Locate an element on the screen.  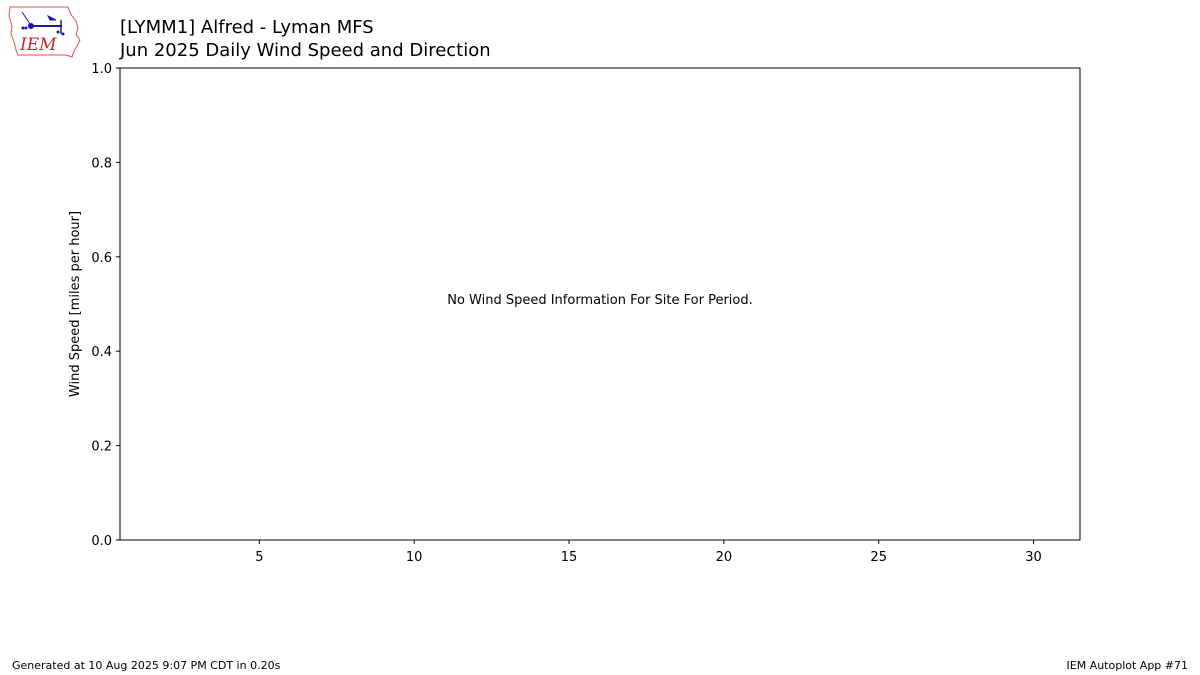
x-tick-label: 25 is located at coordinates (878, 557).